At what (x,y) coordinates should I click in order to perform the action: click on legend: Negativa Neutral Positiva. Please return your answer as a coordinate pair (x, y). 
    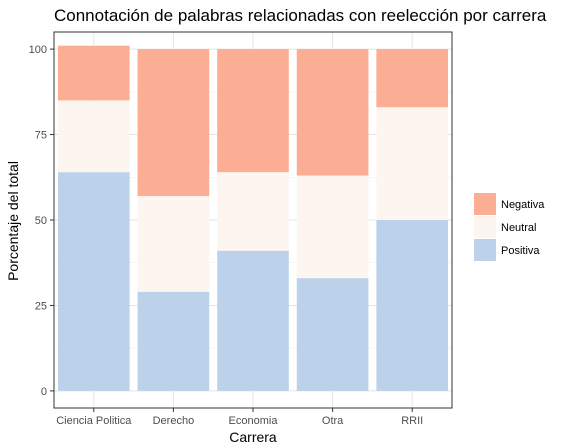
    Looking at the image, I should click on (509, 227).